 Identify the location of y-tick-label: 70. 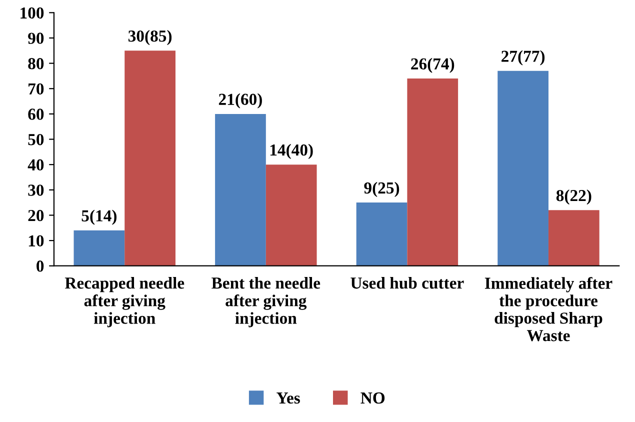
(36, 89).